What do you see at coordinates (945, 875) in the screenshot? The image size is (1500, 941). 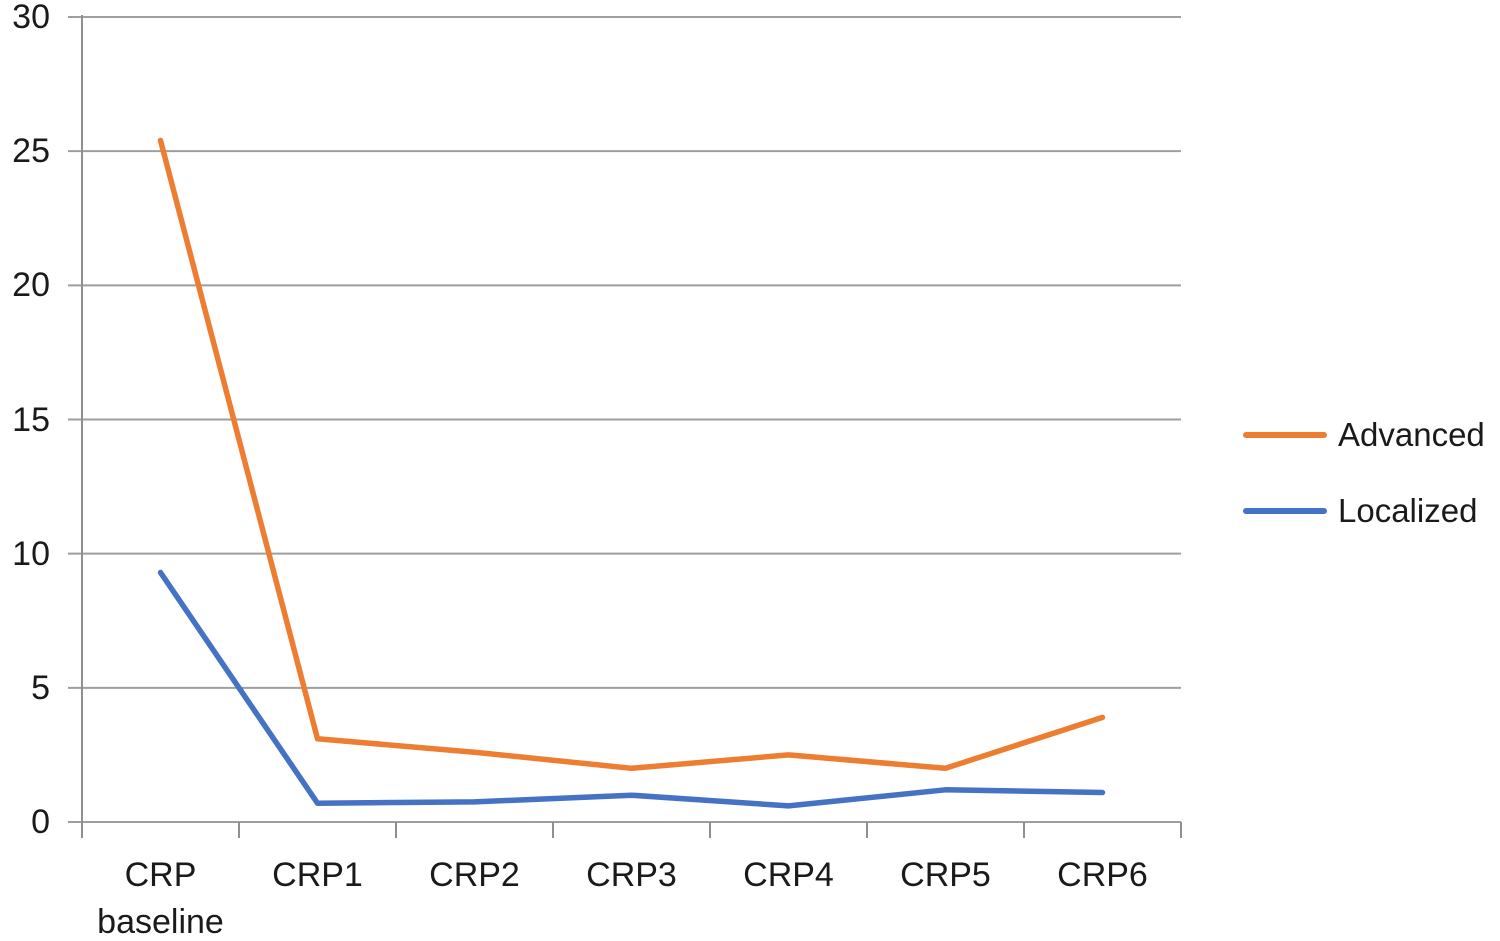 I see `x-axis-category-label-6: CRP5` at bounding box center [945, 875].